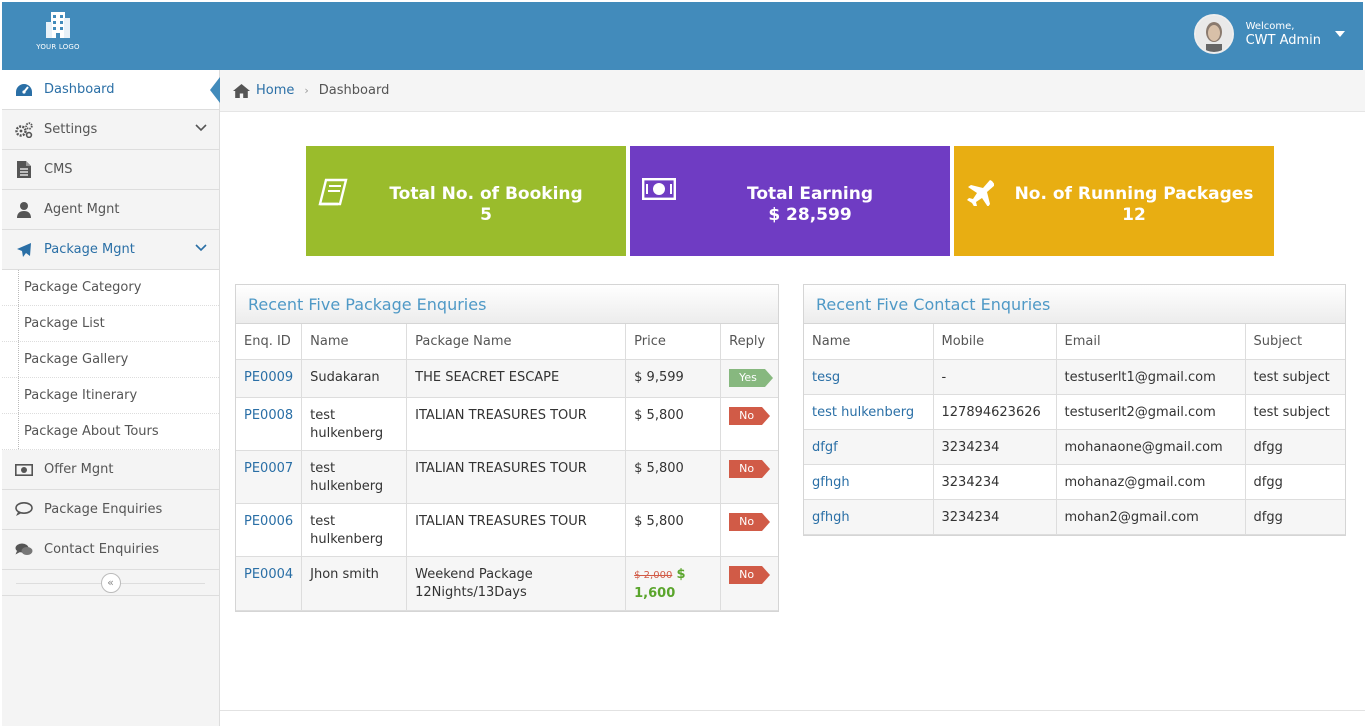 This screenshot has width=1365, height=726. I want to click on enquiry-id-link: PE0006, so click(269, 521).